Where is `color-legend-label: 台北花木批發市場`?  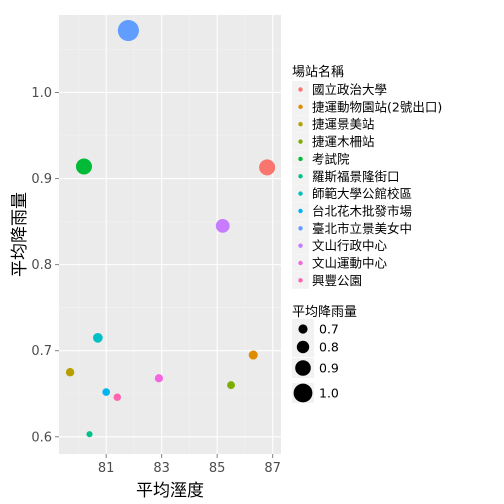 color-legend-label: 台北花木批發市場 is located at coordinates (362, 210).